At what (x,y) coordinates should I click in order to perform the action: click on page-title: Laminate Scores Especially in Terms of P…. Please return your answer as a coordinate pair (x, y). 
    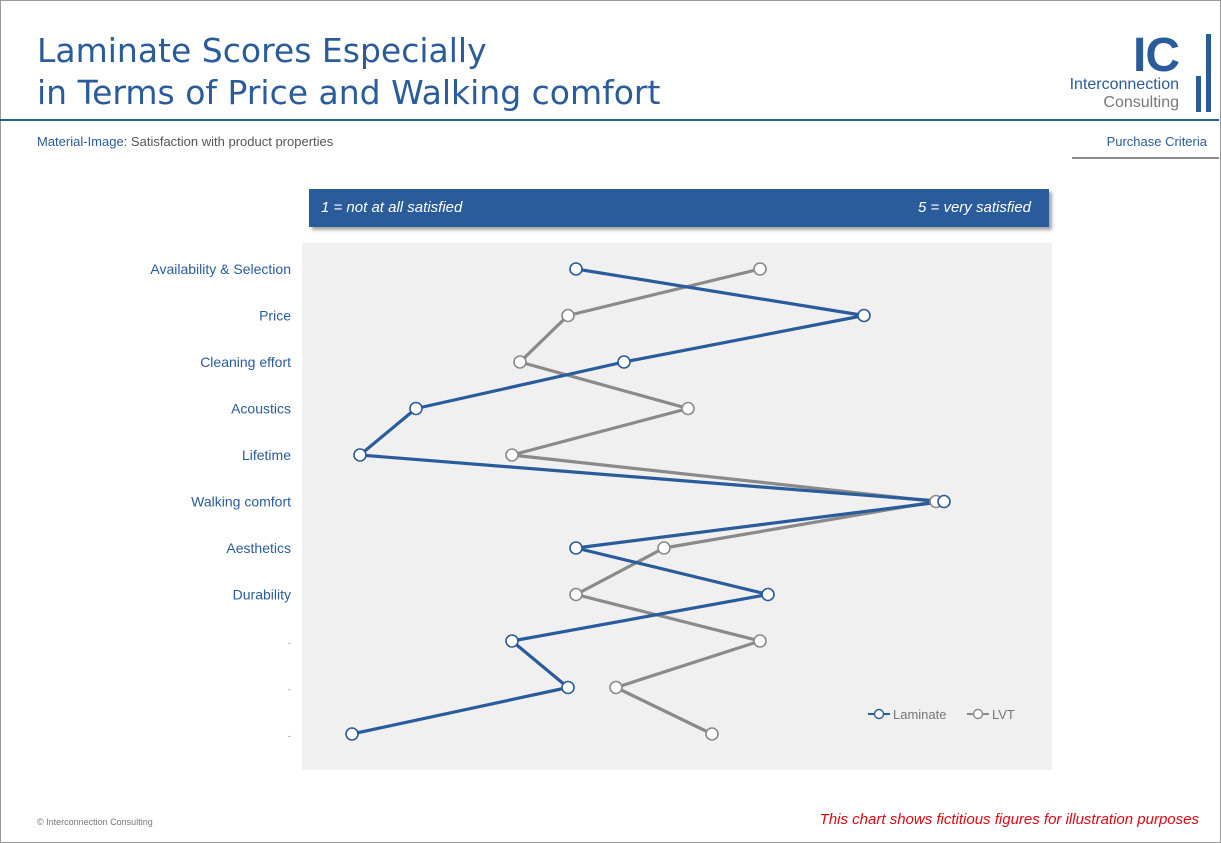
    Looking at the image, I should click on (348, 72).